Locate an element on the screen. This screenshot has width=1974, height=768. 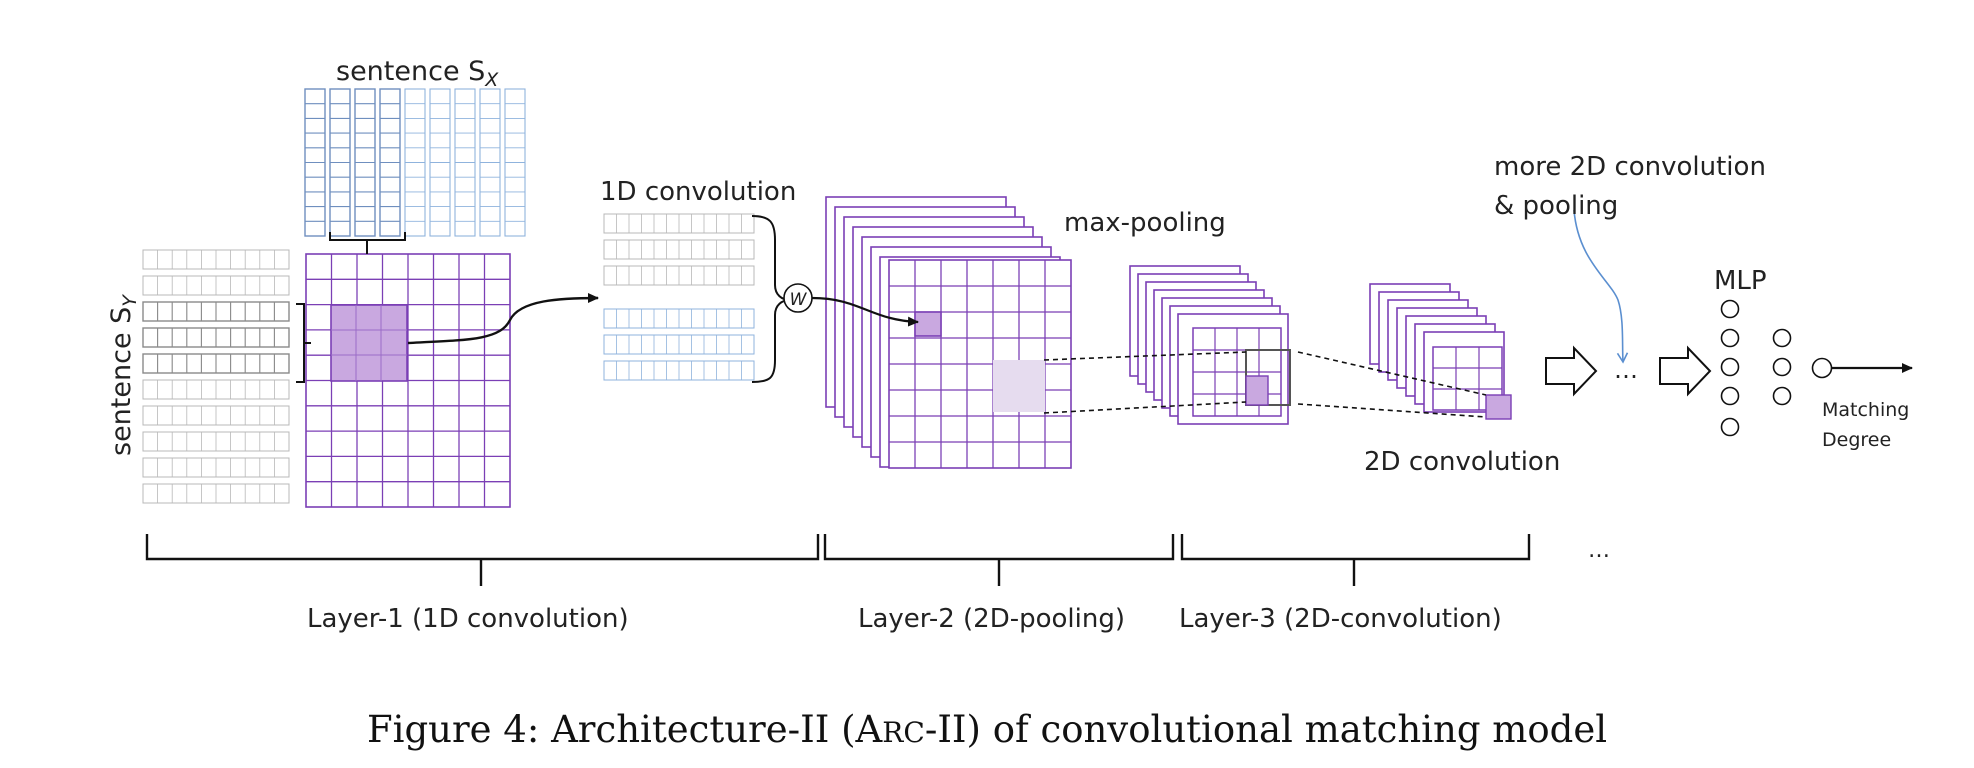
mlp-network is located at coordinates (1776, 368).